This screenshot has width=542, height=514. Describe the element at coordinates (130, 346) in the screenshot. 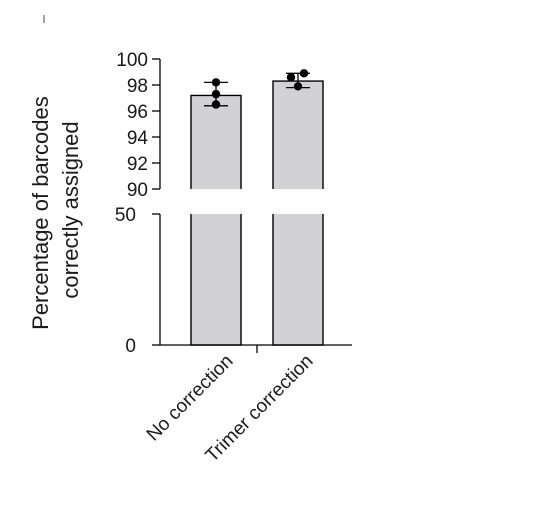

I see `y-tick-label: 0` at that location.